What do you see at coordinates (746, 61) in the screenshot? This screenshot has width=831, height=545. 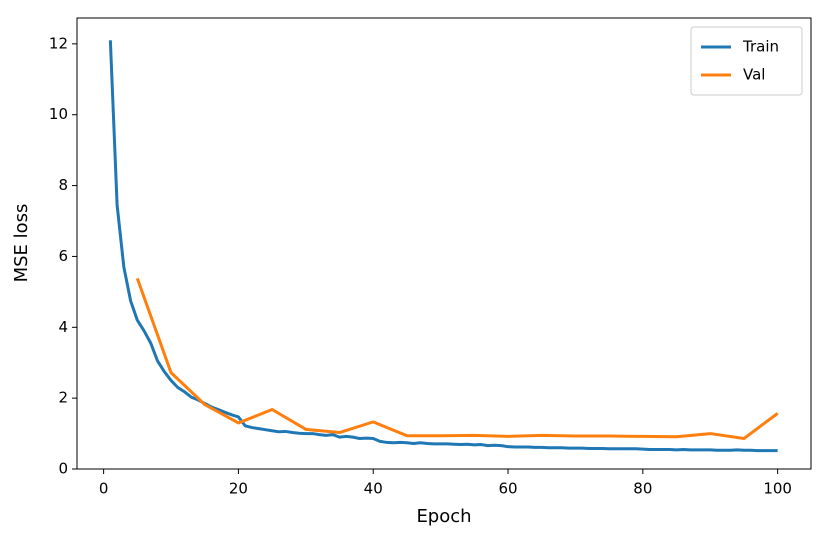 I see `legend-box` at bounding box center [746, 61].